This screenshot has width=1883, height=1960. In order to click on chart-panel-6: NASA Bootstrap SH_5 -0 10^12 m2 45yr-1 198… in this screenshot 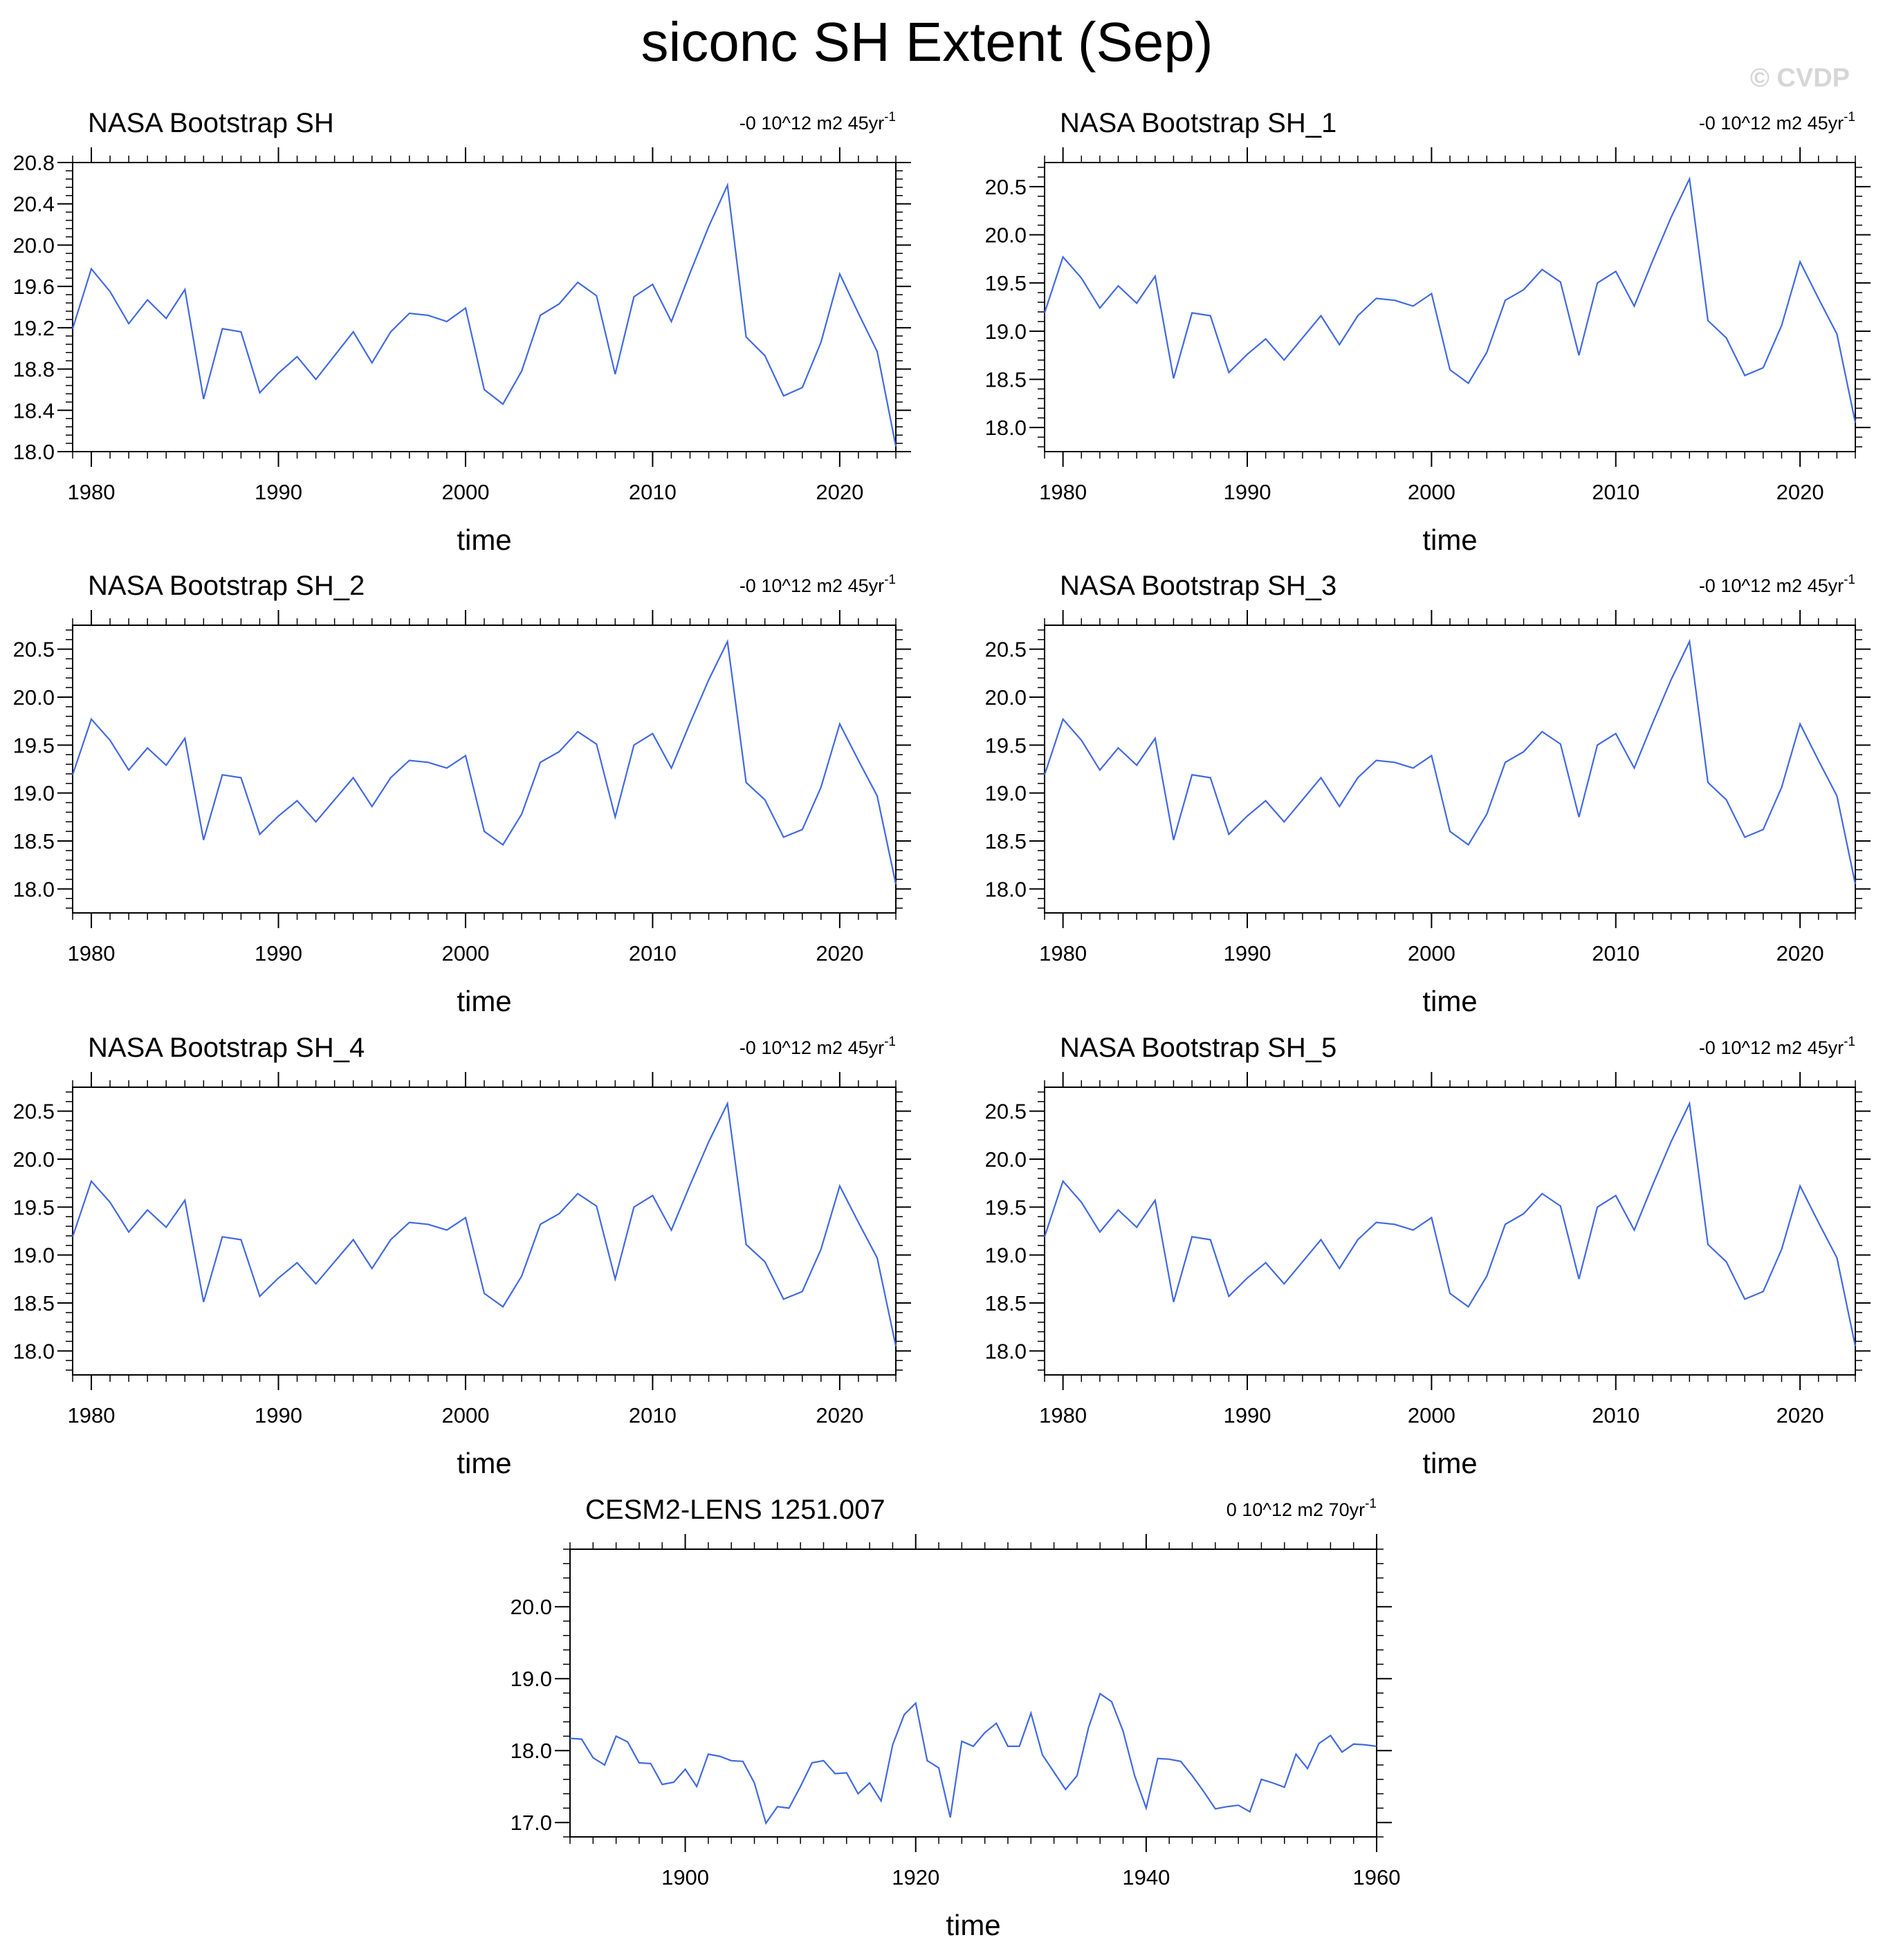, I will do `click(1428, 1256)`.